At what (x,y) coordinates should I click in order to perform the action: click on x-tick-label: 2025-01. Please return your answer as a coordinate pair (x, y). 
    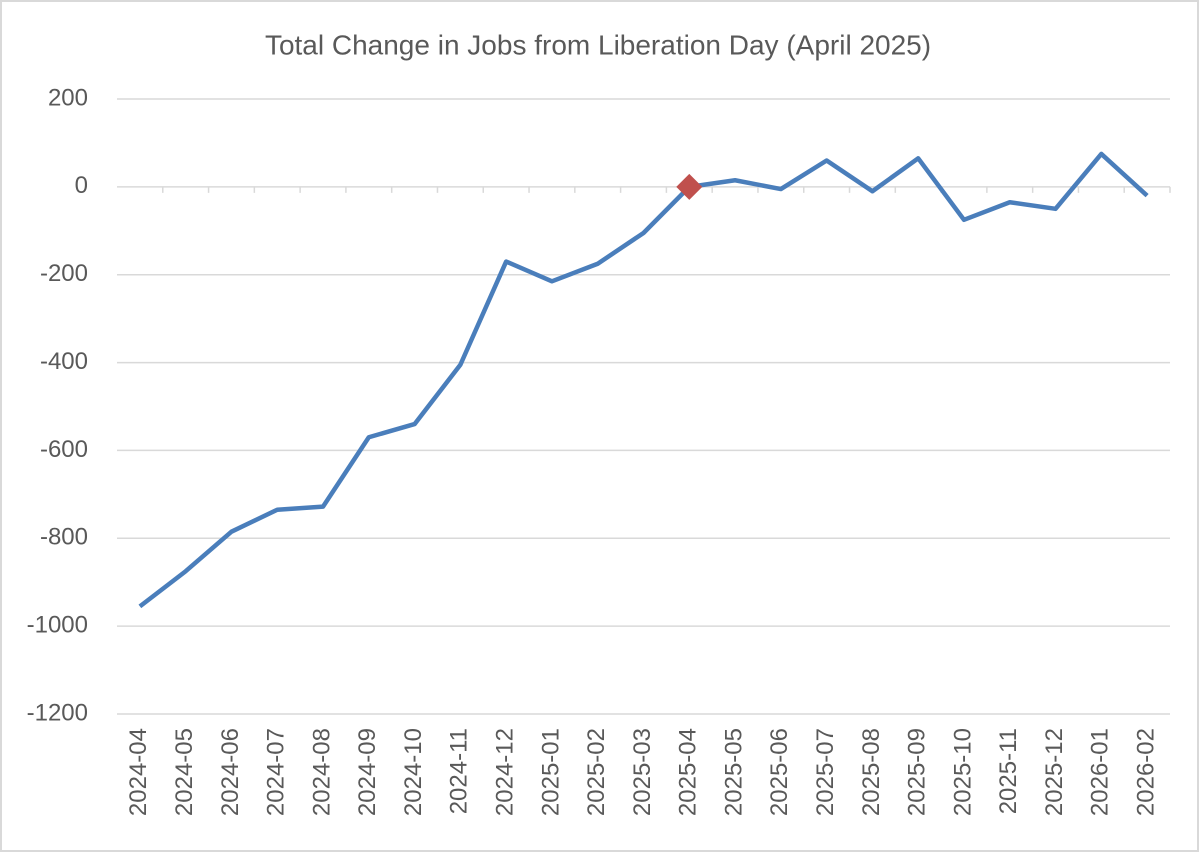
    Looking at the image, I should click on (550, 772).